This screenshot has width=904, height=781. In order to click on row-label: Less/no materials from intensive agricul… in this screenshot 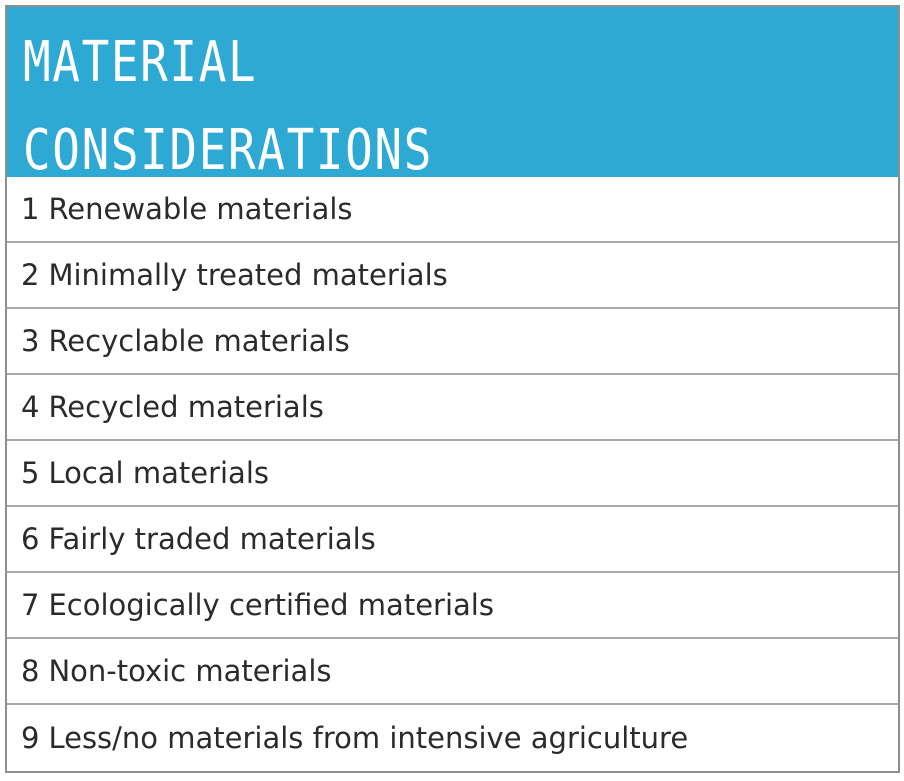, I will do `click(368, 738)`.